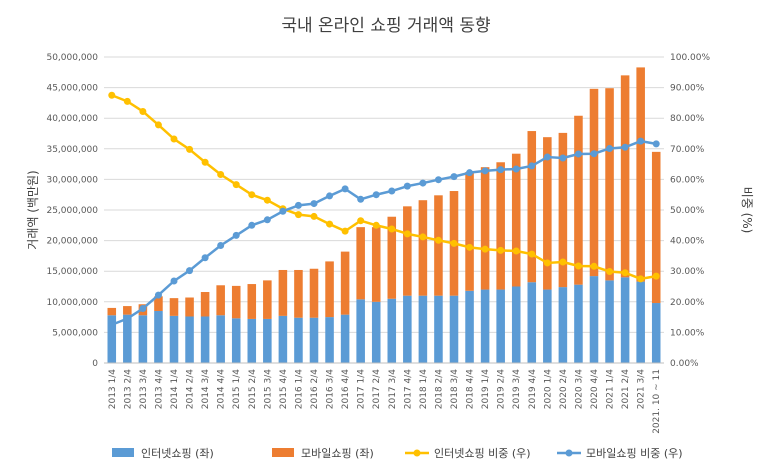 The width and height of the screenshot is (773, 473). What do you see at coordinates (687, 272) in the screenshot?
I see `y2-tick-label: 30.00%` at bounding box center [687, 272].